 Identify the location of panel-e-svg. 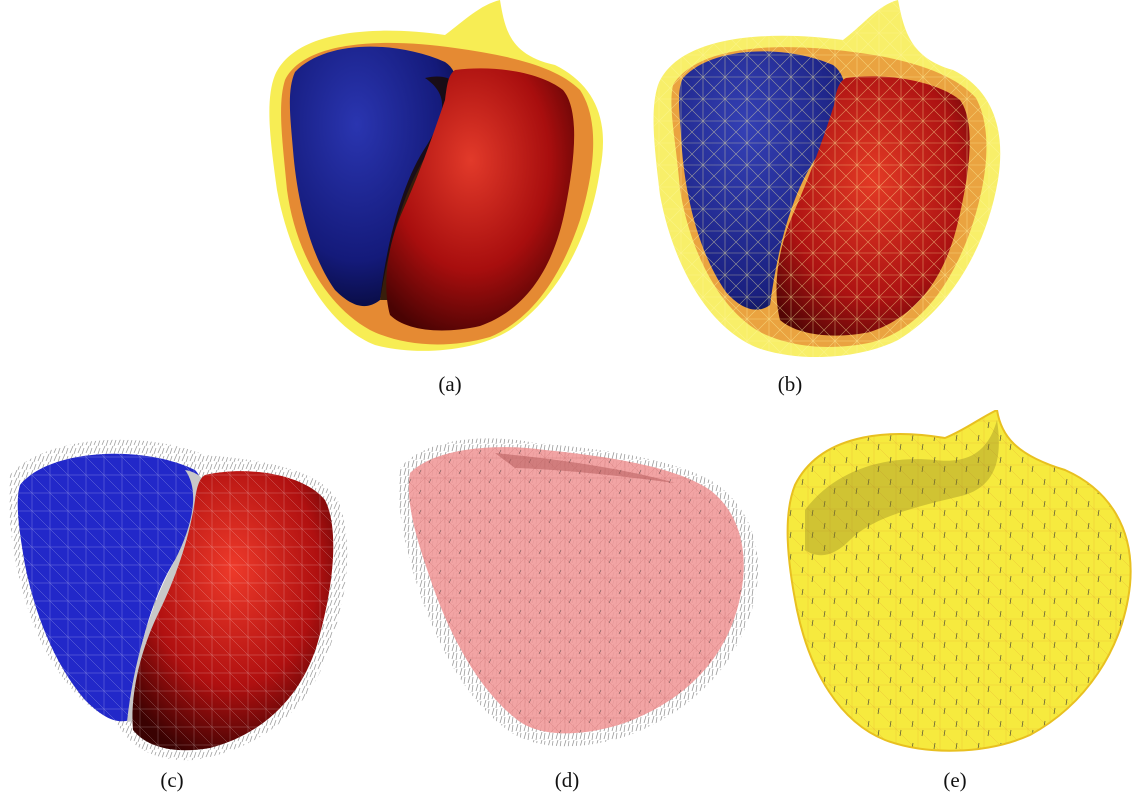
(959, 581).